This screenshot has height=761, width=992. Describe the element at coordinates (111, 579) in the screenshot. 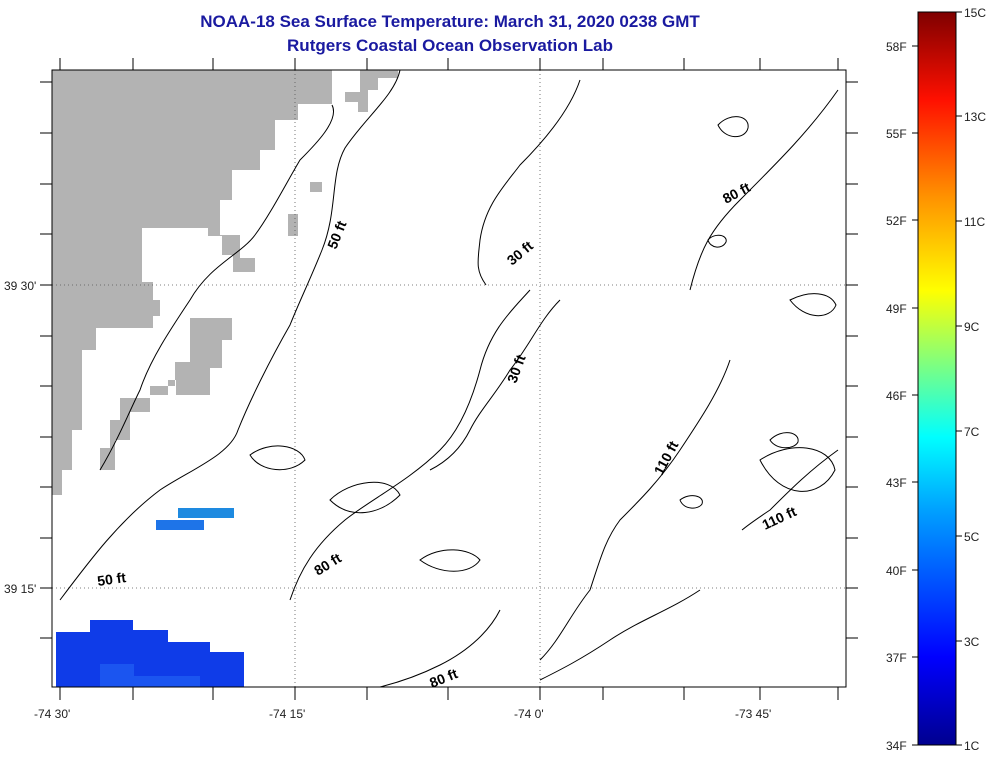

I see `contour-label-50ft-south: 50 ft` at that location.